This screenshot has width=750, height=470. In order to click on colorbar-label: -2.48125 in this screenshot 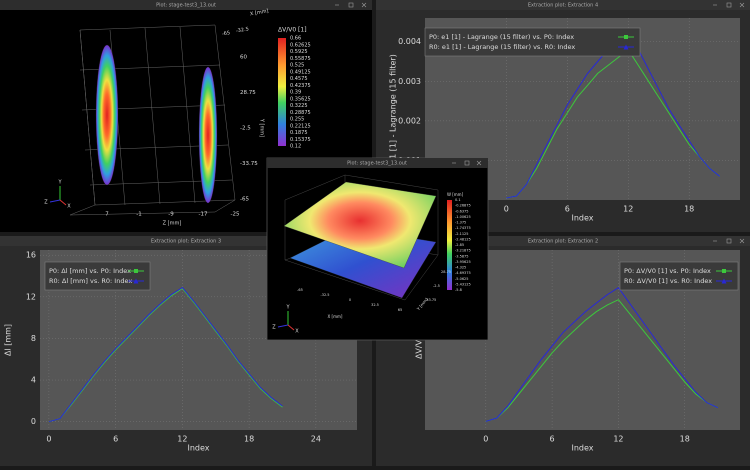, I will do `click(463, 239)`.